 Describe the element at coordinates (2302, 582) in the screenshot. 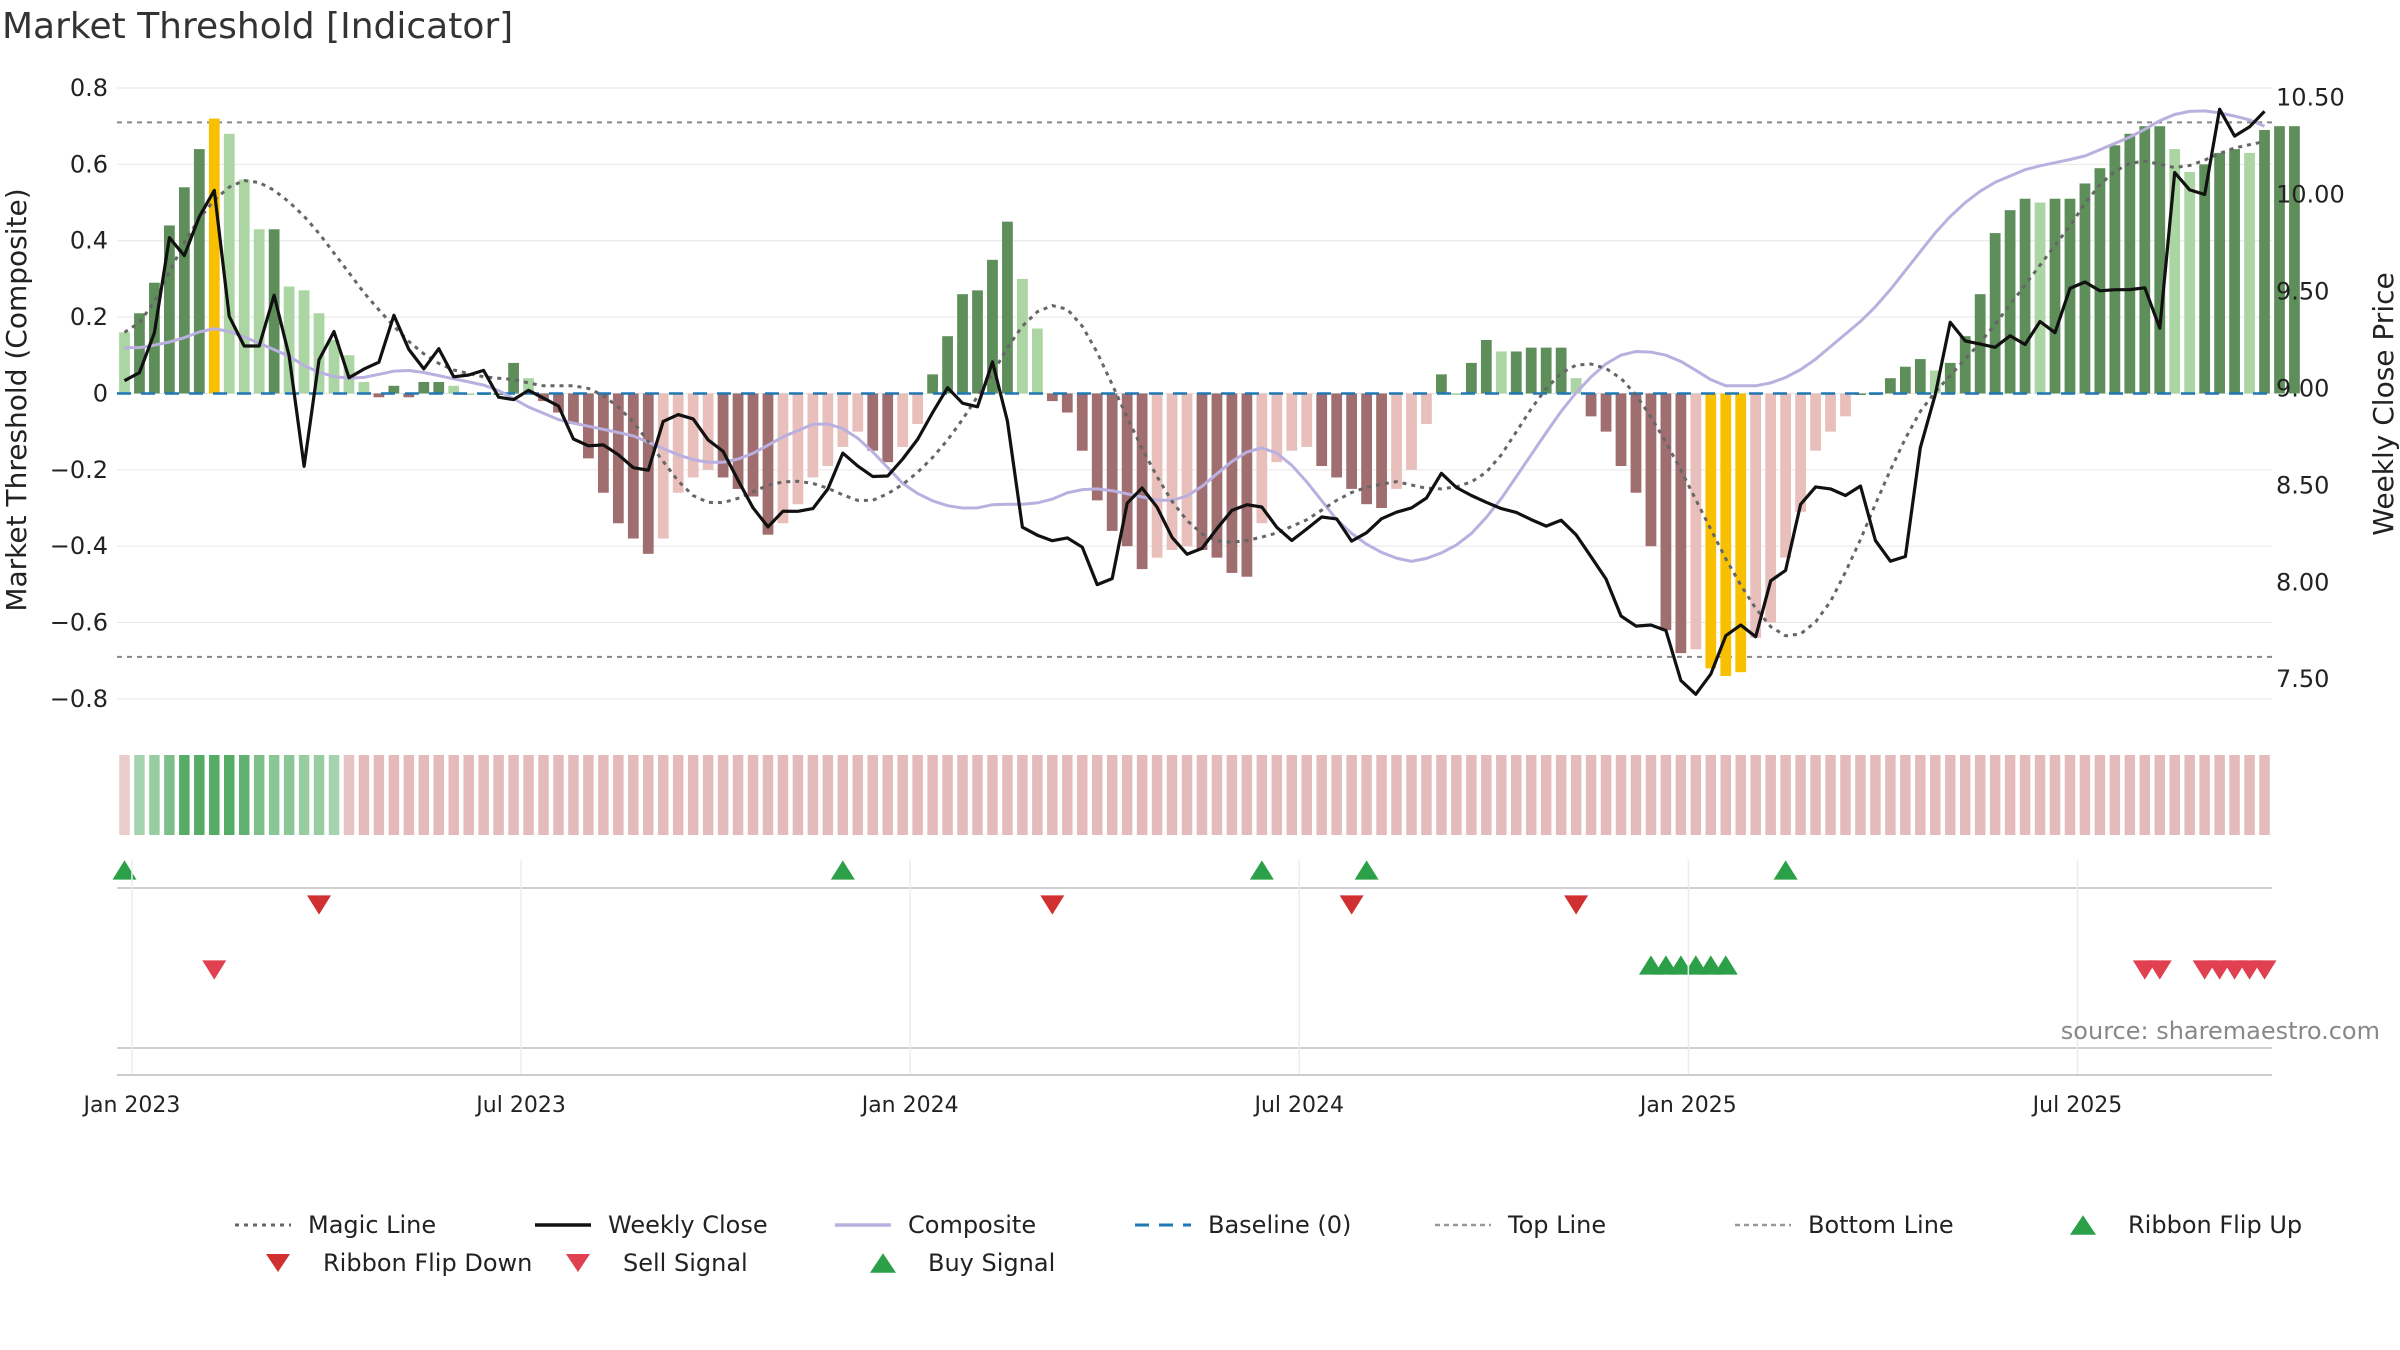

I see `right-tick-label: 8.00` at that location.